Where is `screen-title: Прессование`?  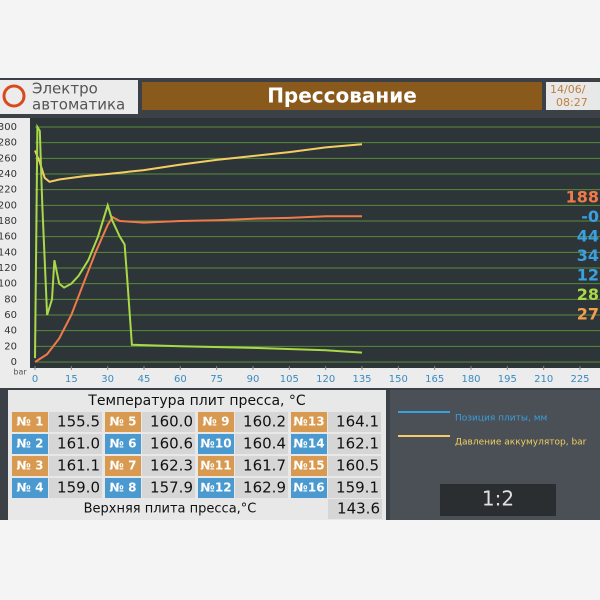 screen-title: Прессование is located at coordinates (342, 96).